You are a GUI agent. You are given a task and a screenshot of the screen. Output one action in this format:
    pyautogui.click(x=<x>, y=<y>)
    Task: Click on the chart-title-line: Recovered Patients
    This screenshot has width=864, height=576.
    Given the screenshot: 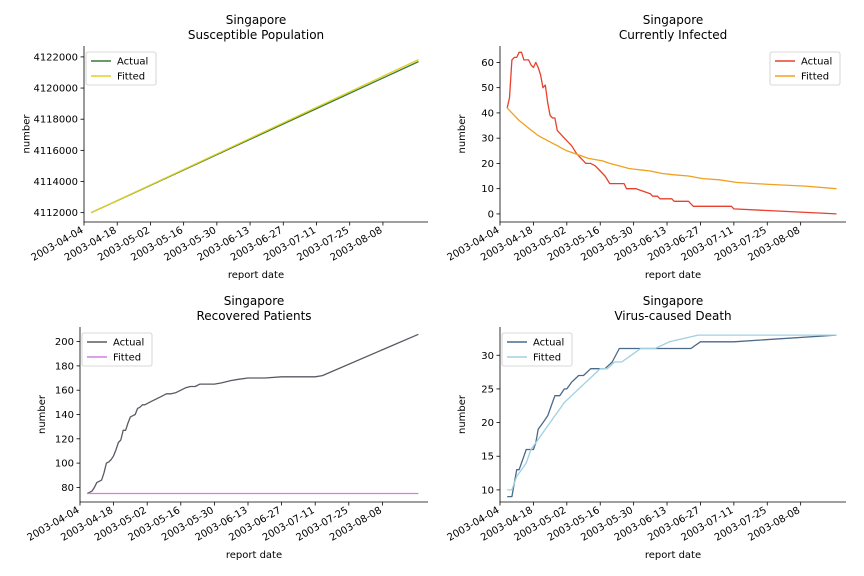 What is the action you would take?
    pyautogui.click(x=253, y=316)
    